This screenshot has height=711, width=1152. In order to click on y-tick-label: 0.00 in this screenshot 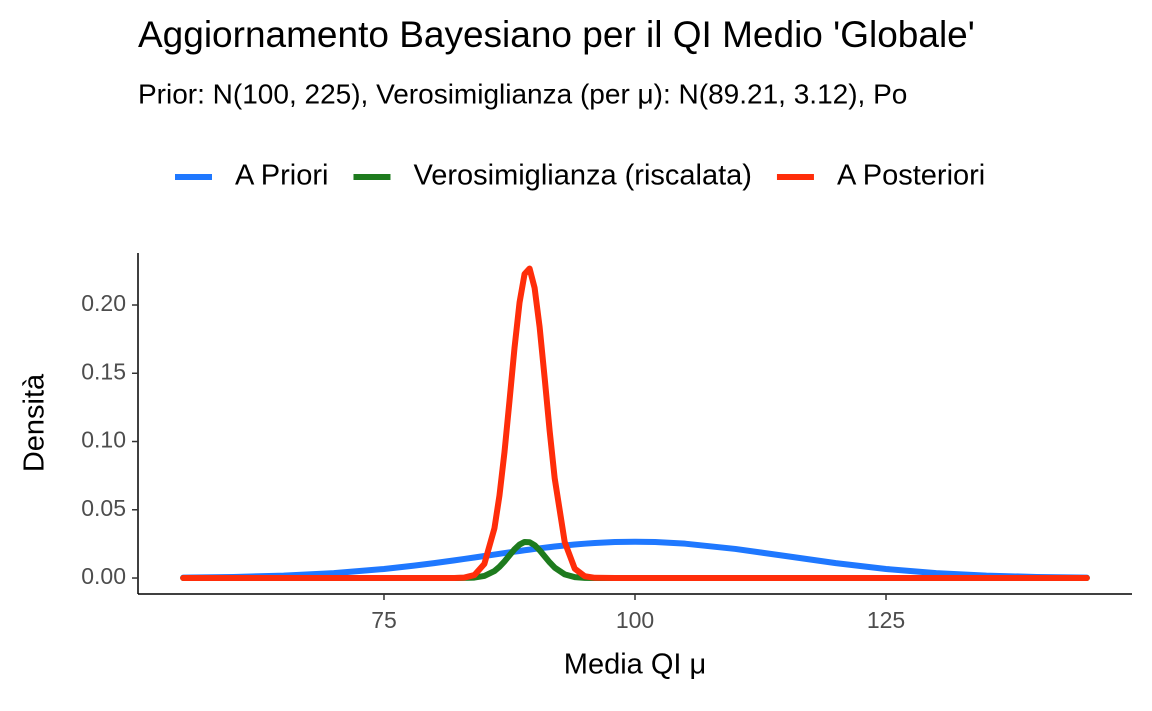, I will do `click(103, 576)`.